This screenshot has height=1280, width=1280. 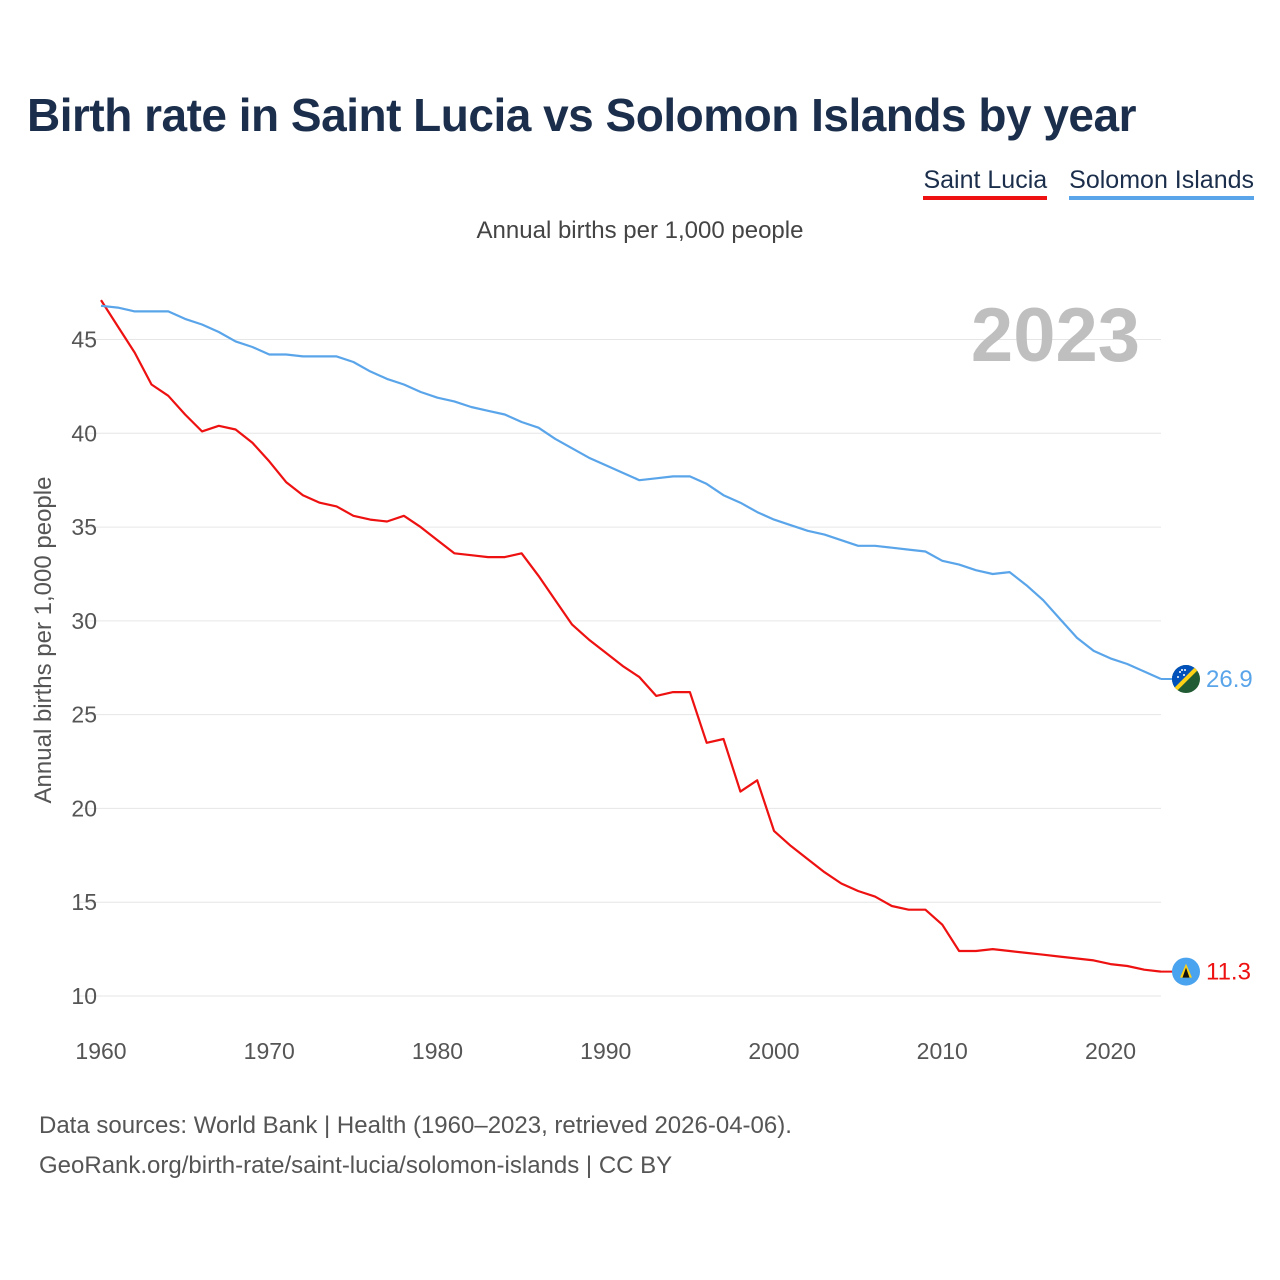 What do you see at coordinates (84, 340) in the screenshot?
I see `y-tick-label: 45` at bounding box center [84, 340].